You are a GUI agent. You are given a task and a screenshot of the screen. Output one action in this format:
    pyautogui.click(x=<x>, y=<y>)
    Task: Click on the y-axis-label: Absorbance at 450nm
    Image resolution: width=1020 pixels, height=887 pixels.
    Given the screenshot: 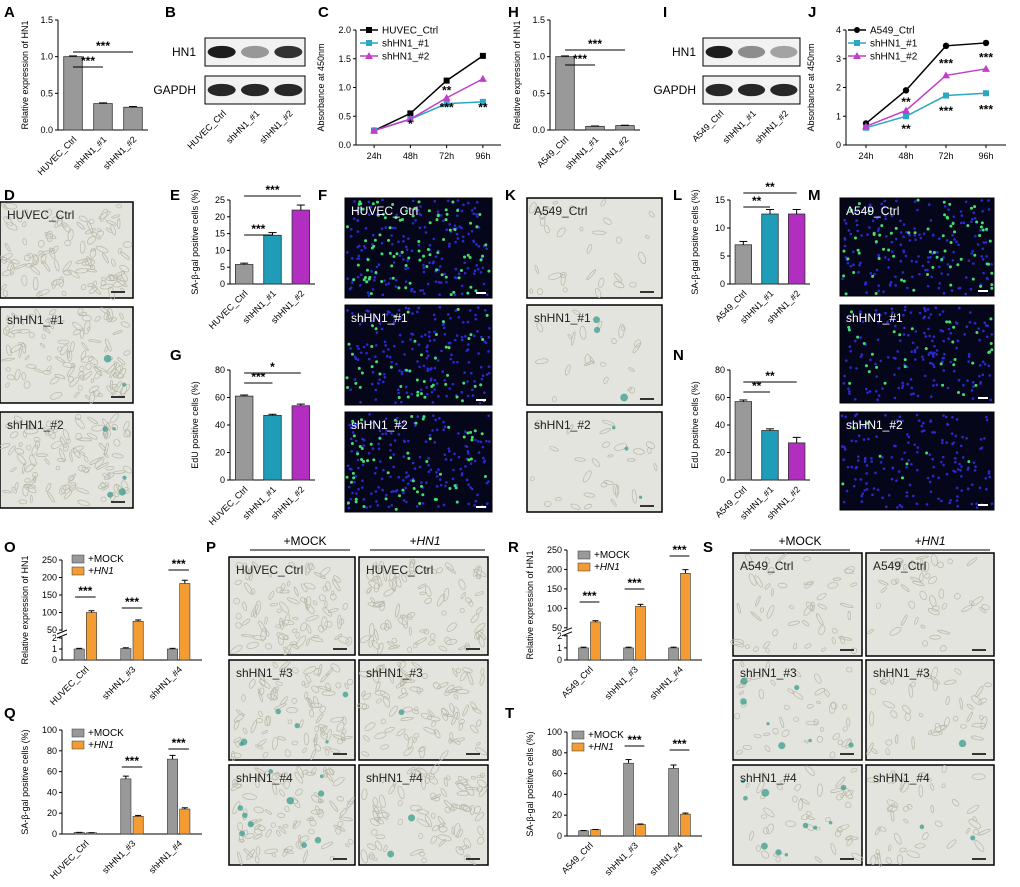 What is the action you would take?
    pyautogui.click(x=321, y=87)
    